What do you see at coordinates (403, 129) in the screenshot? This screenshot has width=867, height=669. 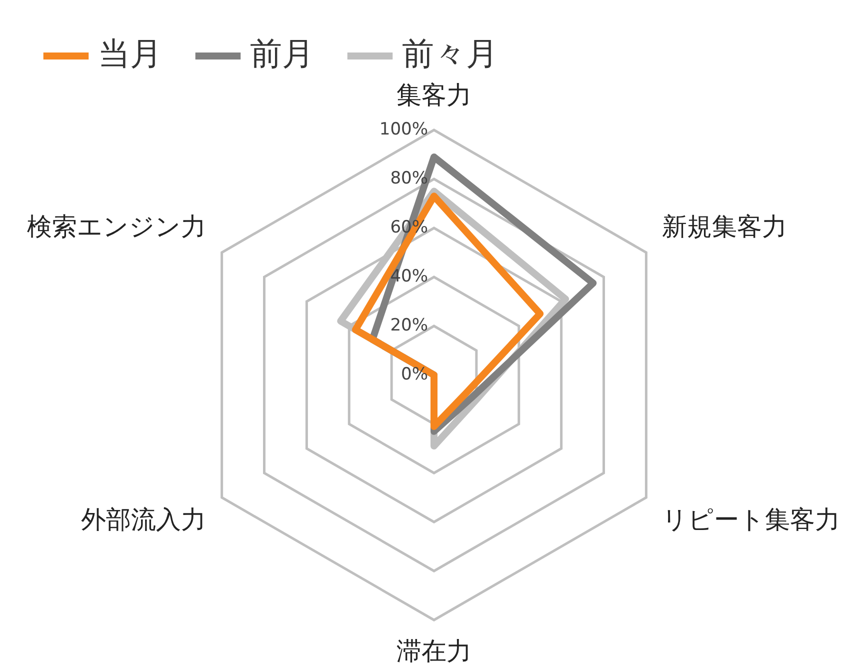 I see `y-tick-label: 100%` at bounding box center [403, 129].